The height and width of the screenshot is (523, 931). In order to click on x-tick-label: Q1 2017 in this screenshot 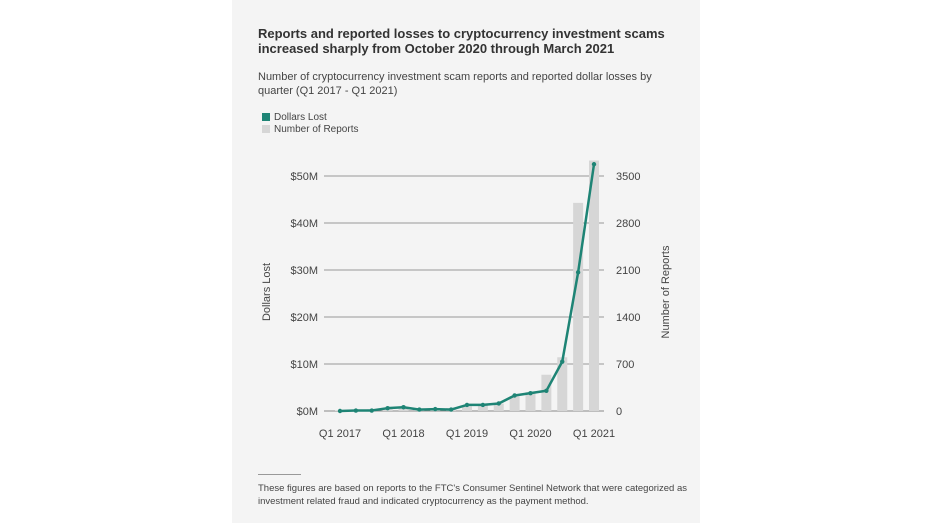, I will do `click(340, 434)`.